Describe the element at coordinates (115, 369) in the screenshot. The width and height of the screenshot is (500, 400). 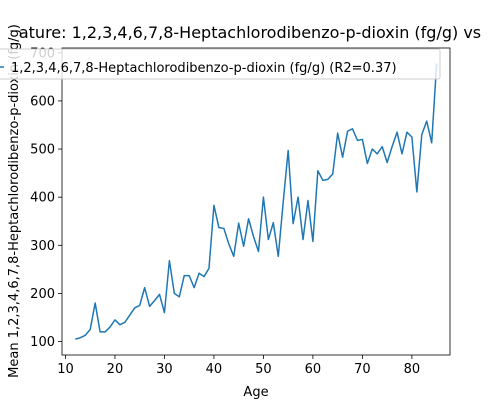
I see `x-tick-label: 20` at that location.